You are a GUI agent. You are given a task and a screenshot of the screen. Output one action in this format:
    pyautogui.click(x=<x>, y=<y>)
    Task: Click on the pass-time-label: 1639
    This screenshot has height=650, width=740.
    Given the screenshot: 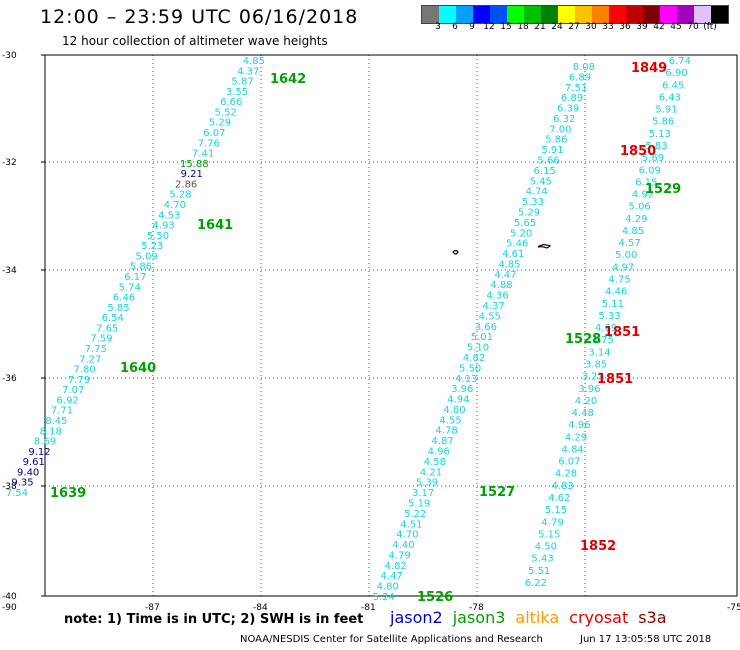 What is the action you would take?
    pyautogui.click(x=68, y=493)
    